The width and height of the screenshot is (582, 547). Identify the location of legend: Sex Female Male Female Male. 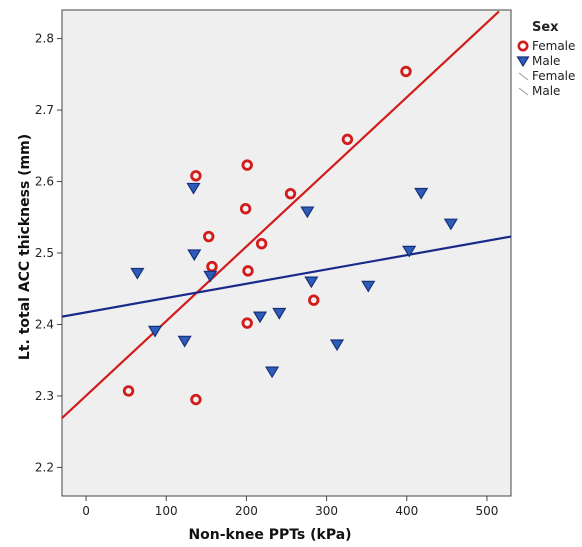
(549, 59).